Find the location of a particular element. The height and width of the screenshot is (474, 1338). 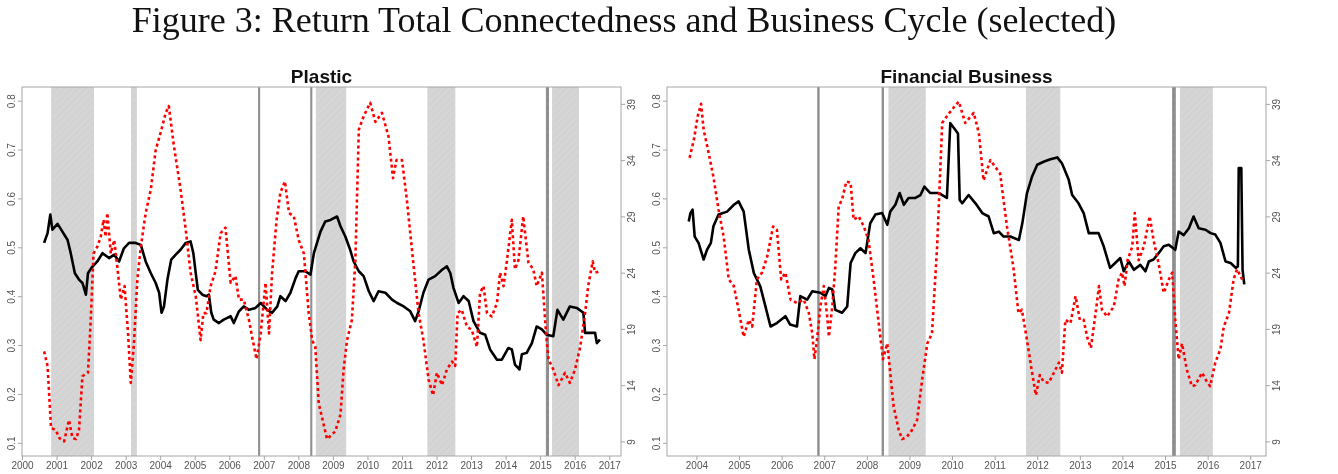

chart-title: Financial Business is located at coordinates (966, 76).